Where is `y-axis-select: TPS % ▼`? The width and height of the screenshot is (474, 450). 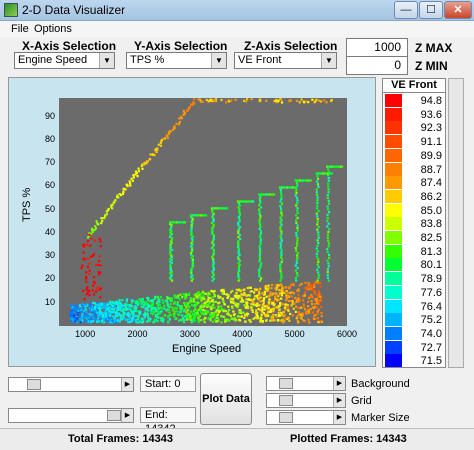
y-axis-select: TPS % ▼ is located at coordinates (176, 60).